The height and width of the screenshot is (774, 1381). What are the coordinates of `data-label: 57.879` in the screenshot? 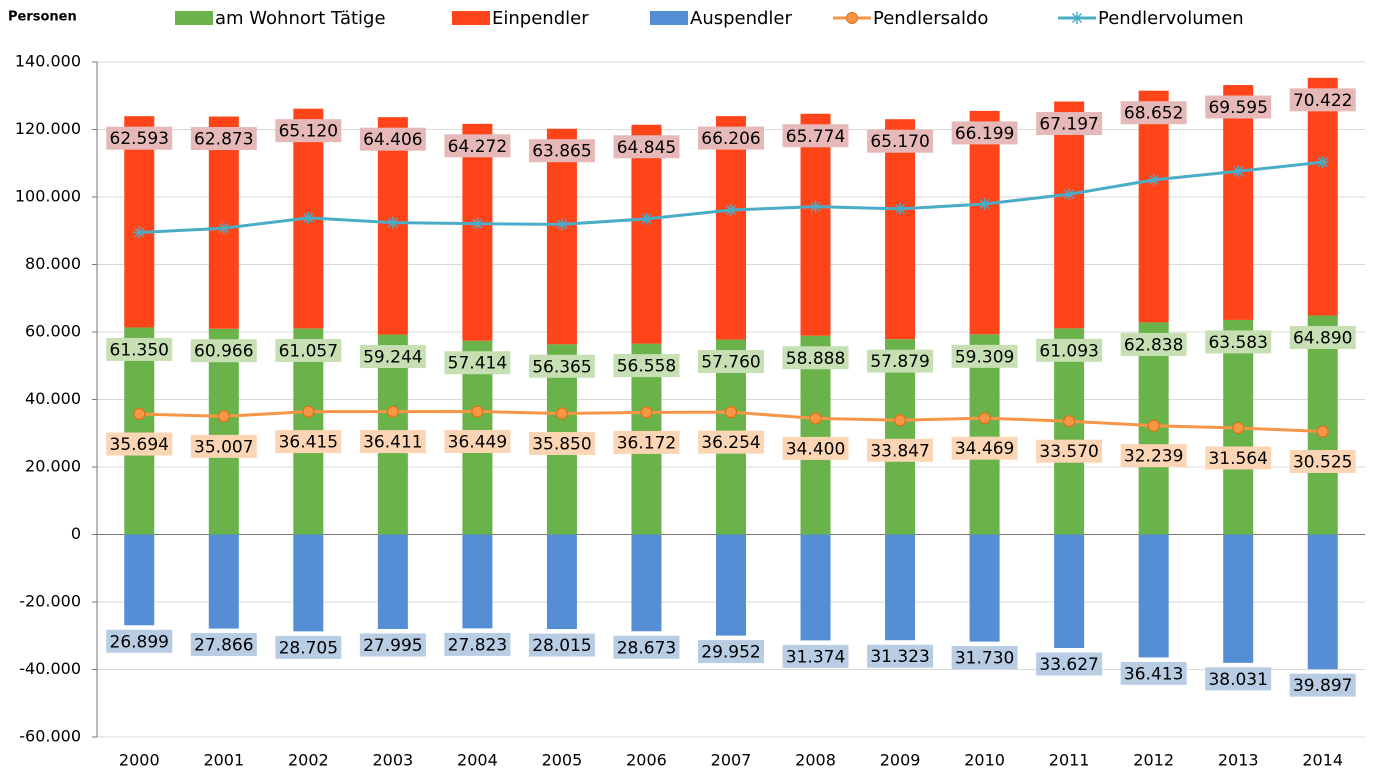 It's located at (899, 362).